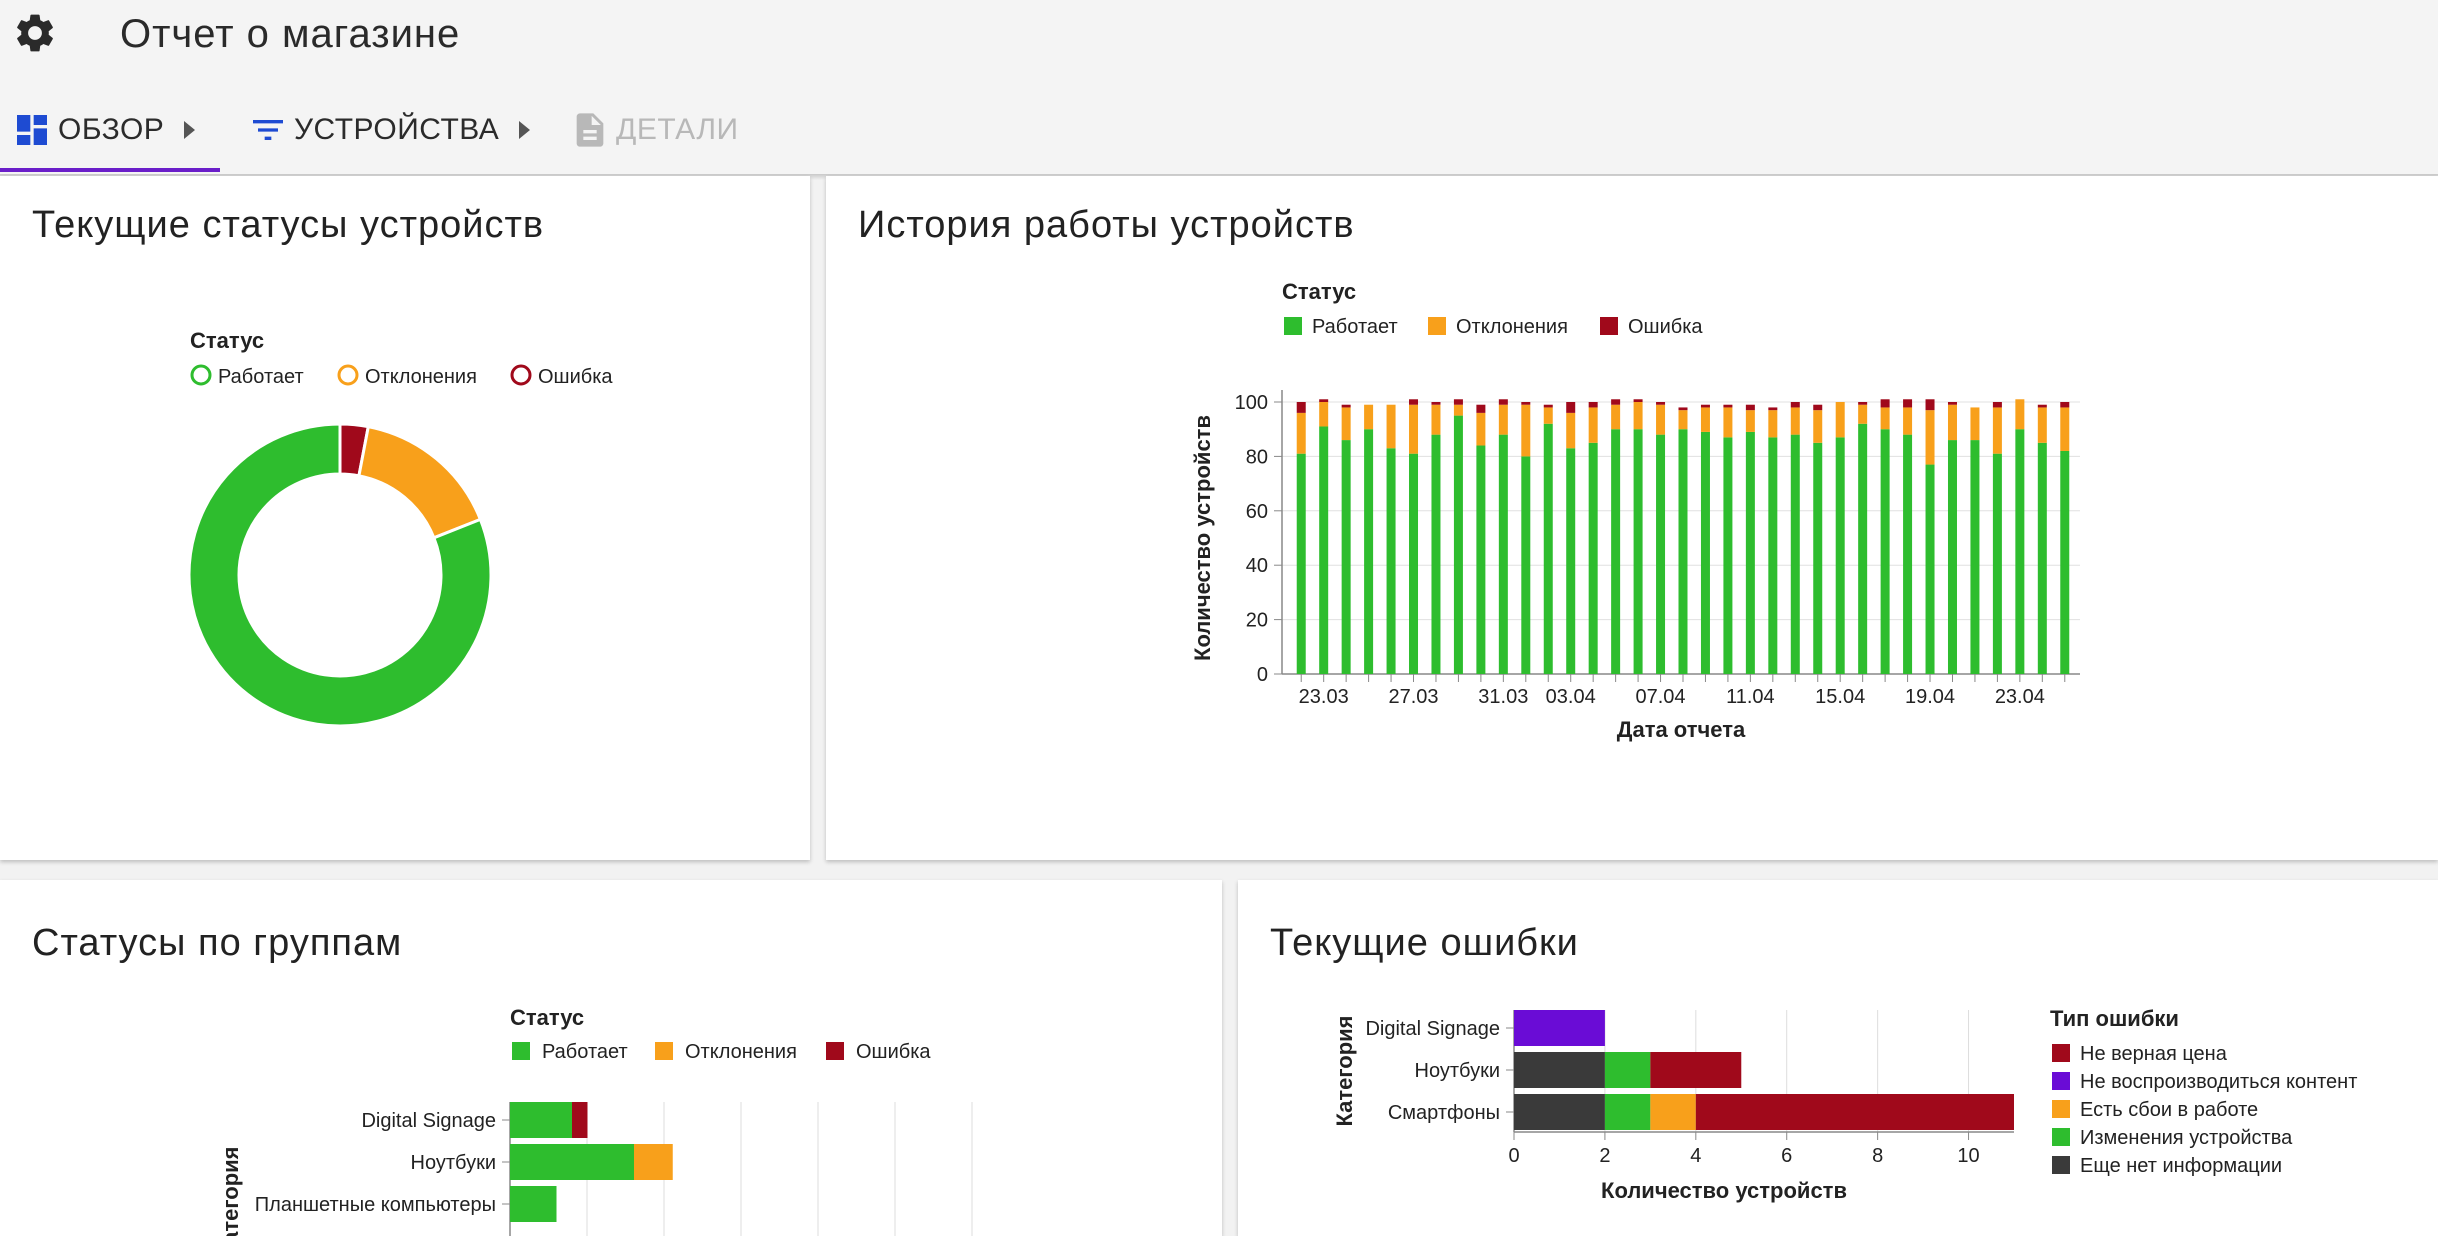  I want to click on x-axis-title: Дата отчета, so click(1681, 729).